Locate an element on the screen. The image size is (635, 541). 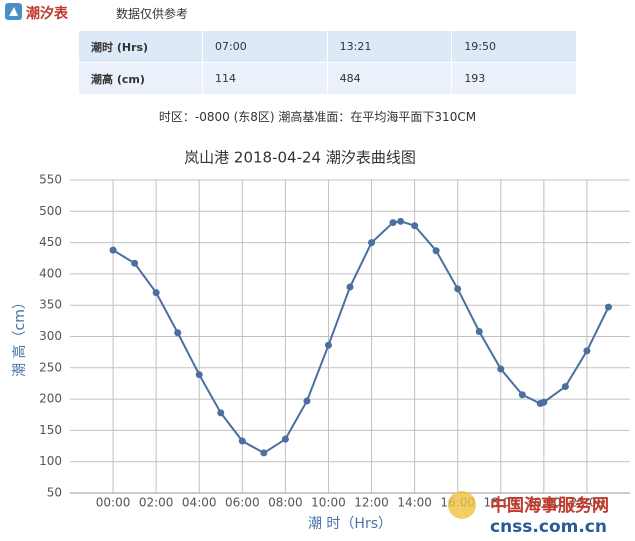
table-cell: 19:50 is located at coordinates (514, 46).